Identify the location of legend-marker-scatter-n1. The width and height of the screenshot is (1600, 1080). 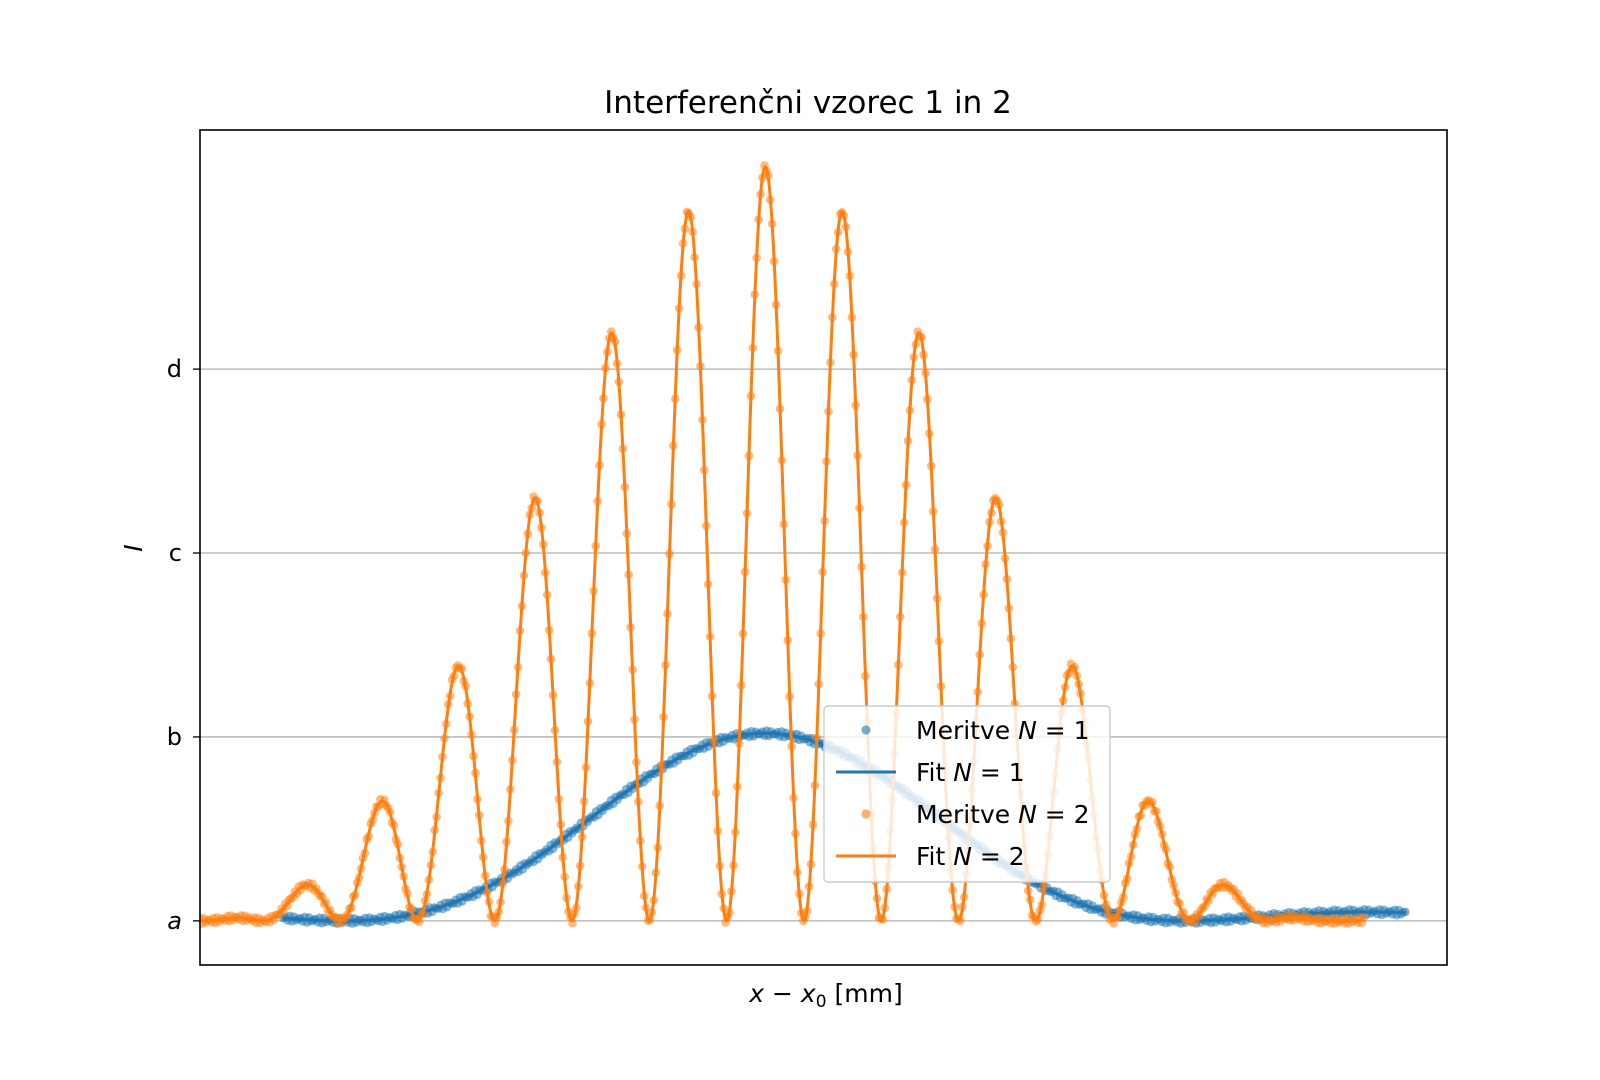
(866, 730).